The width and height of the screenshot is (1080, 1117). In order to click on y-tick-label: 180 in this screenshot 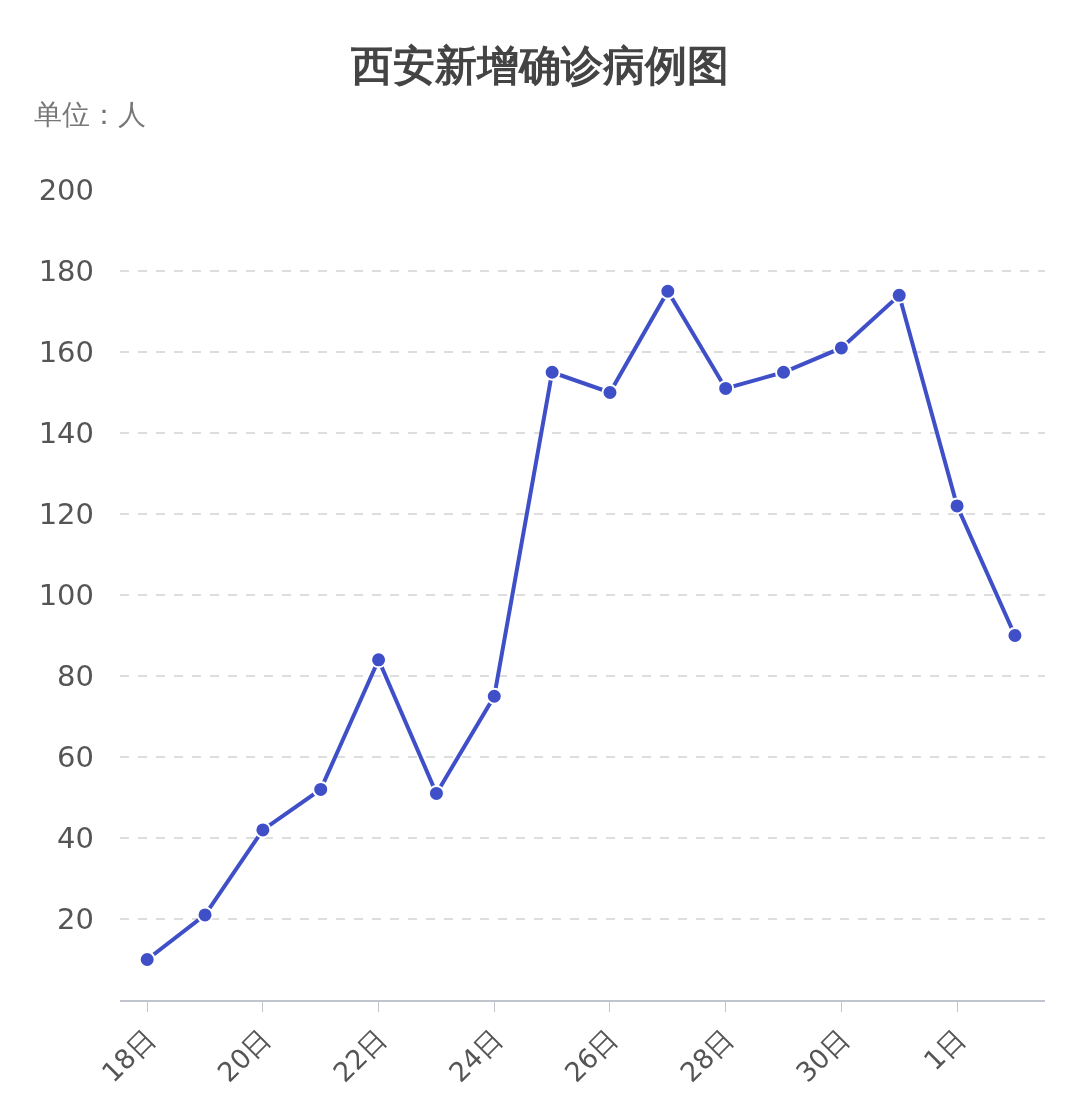, I will do `click(66, 271)`.